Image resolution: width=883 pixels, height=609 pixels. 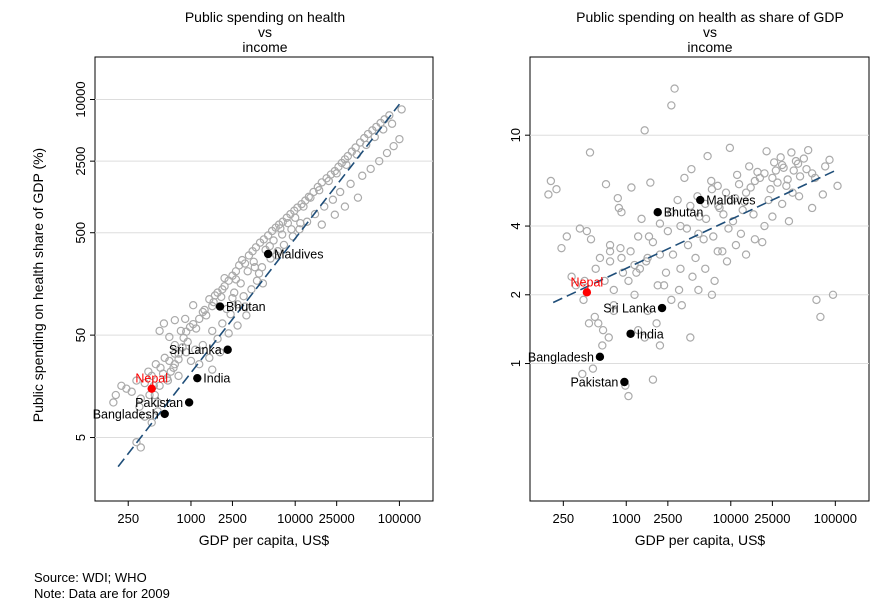 What do you see at coordinates (519, 247) in the screenshot?
I see `y-axis-ticks: 1 2 4 10` at bounding box center [519, 247].